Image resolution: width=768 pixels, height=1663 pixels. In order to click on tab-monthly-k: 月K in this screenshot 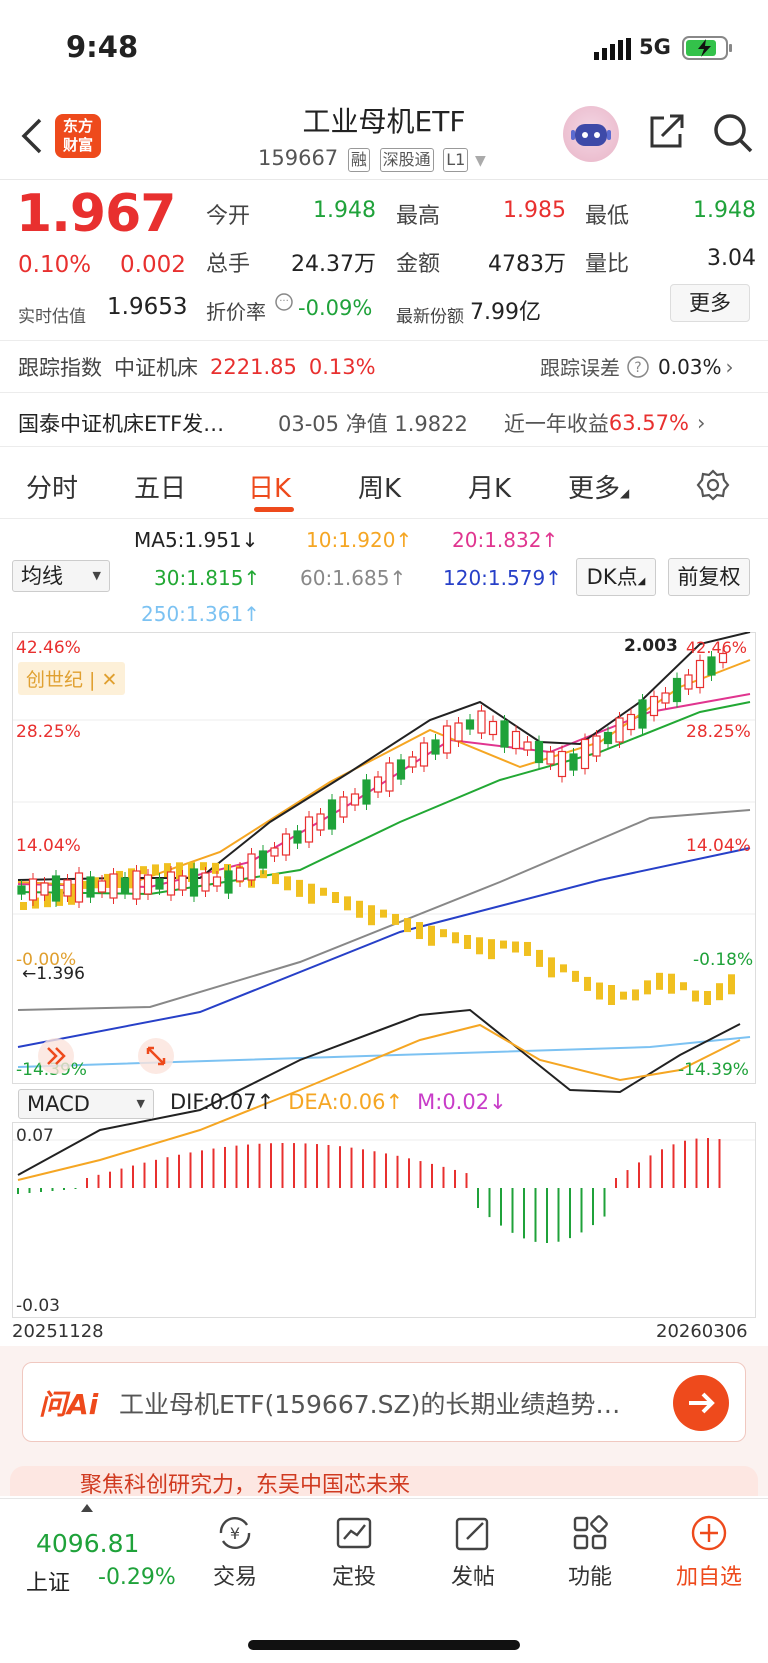, I will do `click(490, 489)`.